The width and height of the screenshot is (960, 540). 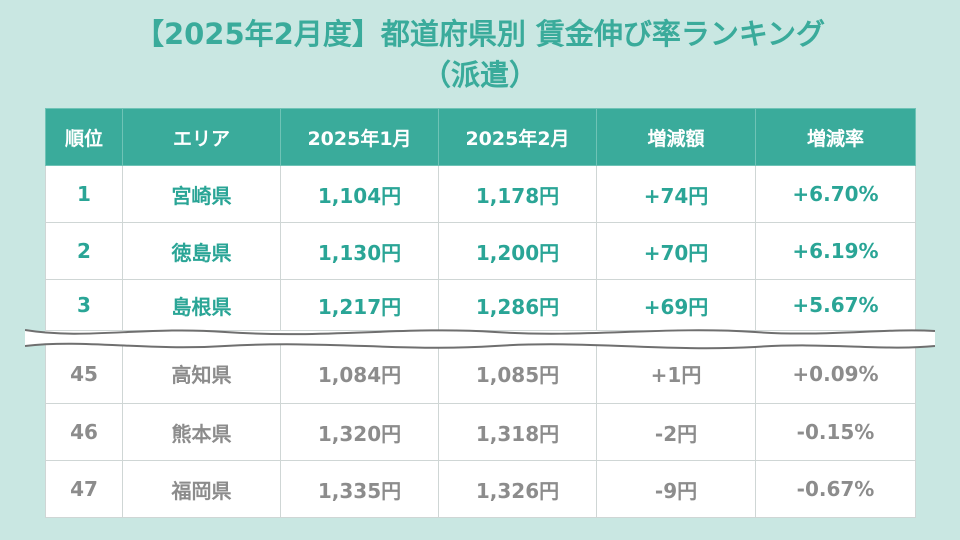 What do you see at coordinates (201, 137) in the screenshot?
I see `header-area: エリア` at bounding box center [201, 137].